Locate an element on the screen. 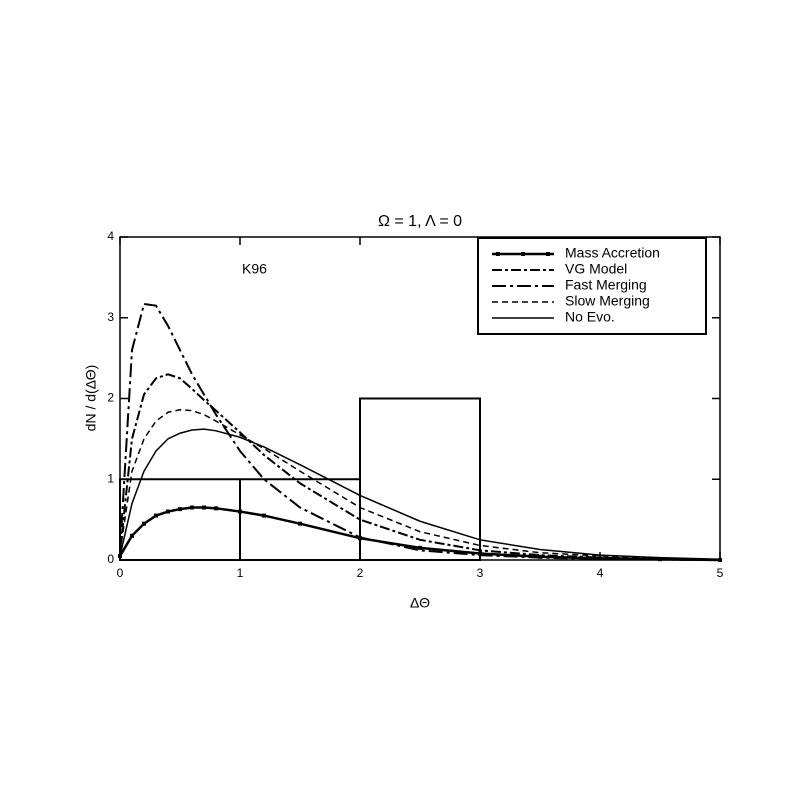 The image size is (797, 809). x-tick-label: 3 is located at coordinates (480, 573).